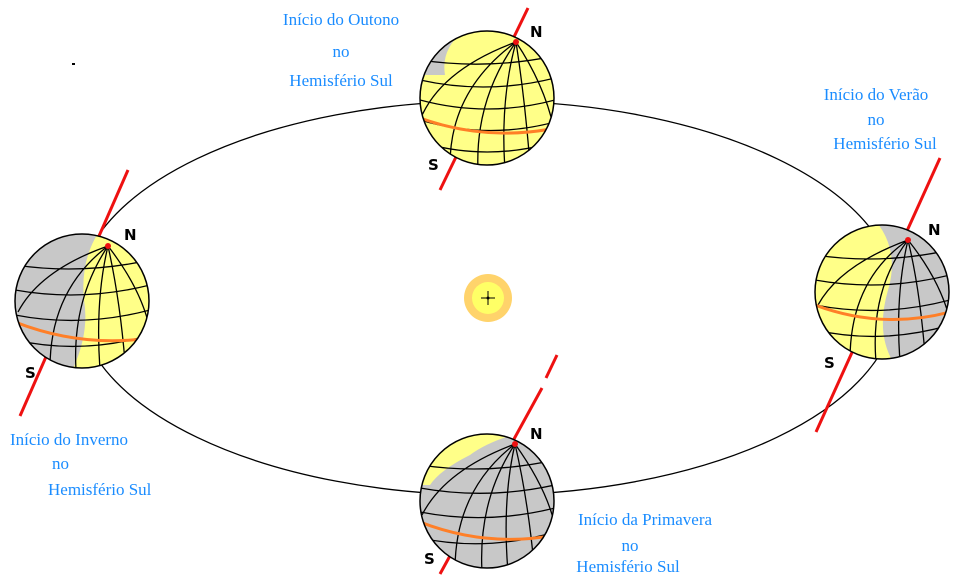 The width and height of the screenshot is (955, 575). What do you see at coordinates (536, 434) in the screenshot?
I see `north-label-spring: N` at bounding box center [536, 434].